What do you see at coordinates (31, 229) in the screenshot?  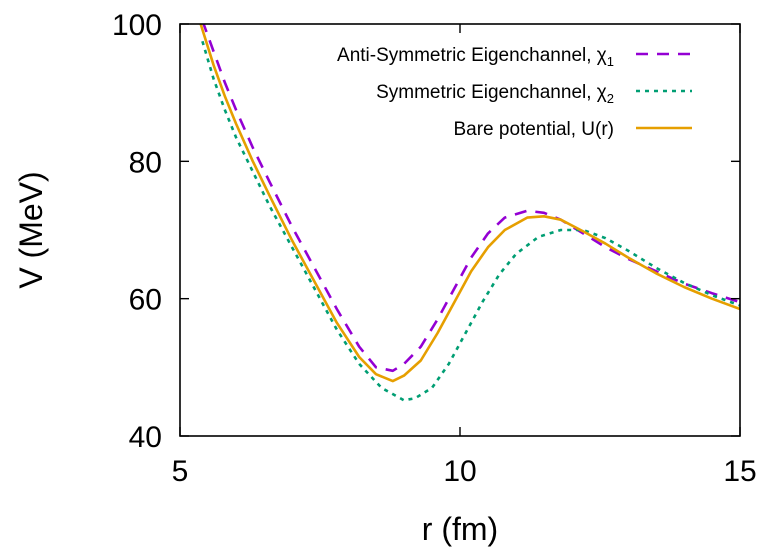 I see `y-axis-label: V (MeV)` at bounding box center [31, 229].